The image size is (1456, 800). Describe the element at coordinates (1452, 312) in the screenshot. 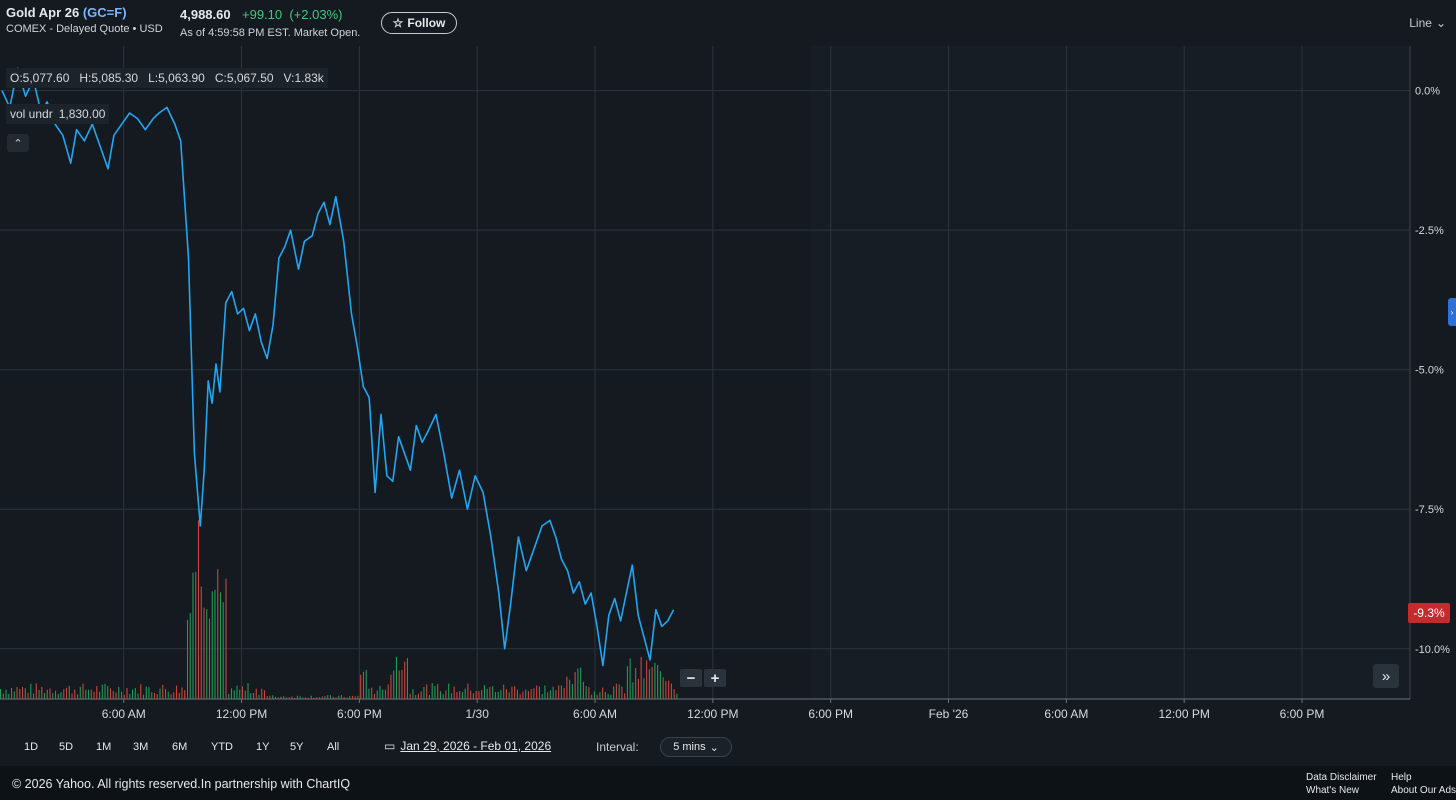

I see `side-panel-tab: ›` at that location.